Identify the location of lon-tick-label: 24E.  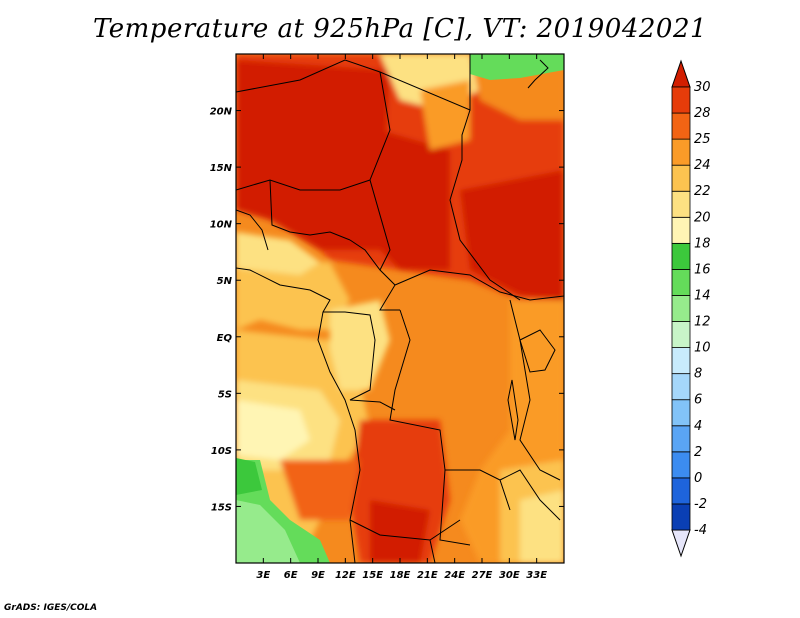
(454, 575).